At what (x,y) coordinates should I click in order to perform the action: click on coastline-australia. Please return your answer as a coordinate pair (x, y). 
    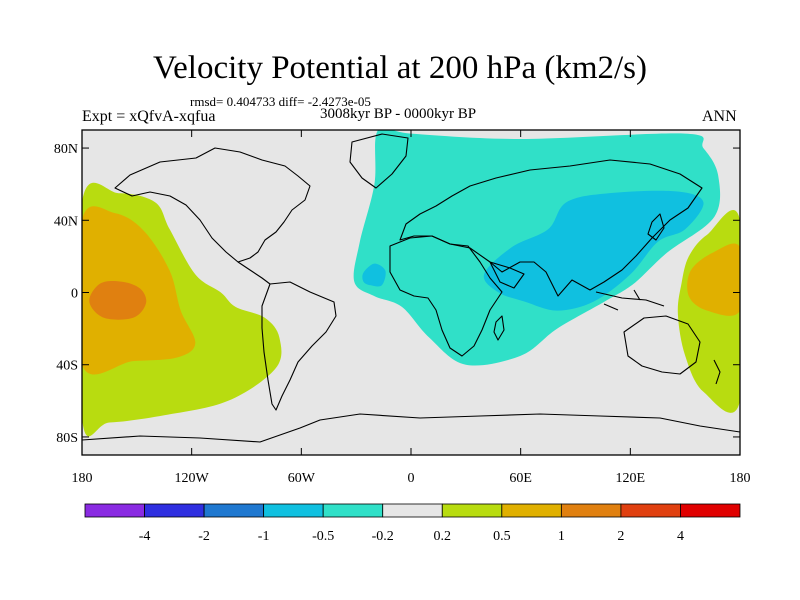
    Looking at the image, I should click on (662, 345).